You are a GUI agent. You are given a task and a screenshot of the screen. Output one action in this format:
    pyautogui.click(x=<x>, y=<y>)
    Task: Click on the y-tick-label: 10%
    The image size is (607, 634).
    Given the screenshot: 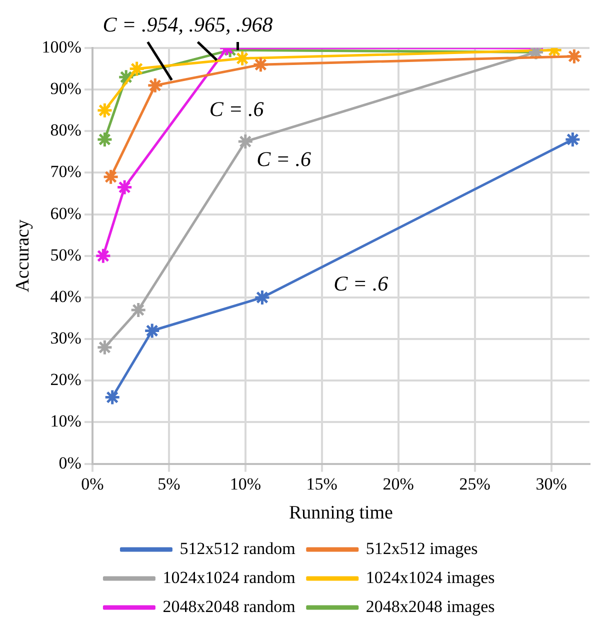 What is the action you would take?
    pyautogui.click(x=66, y=421)
    